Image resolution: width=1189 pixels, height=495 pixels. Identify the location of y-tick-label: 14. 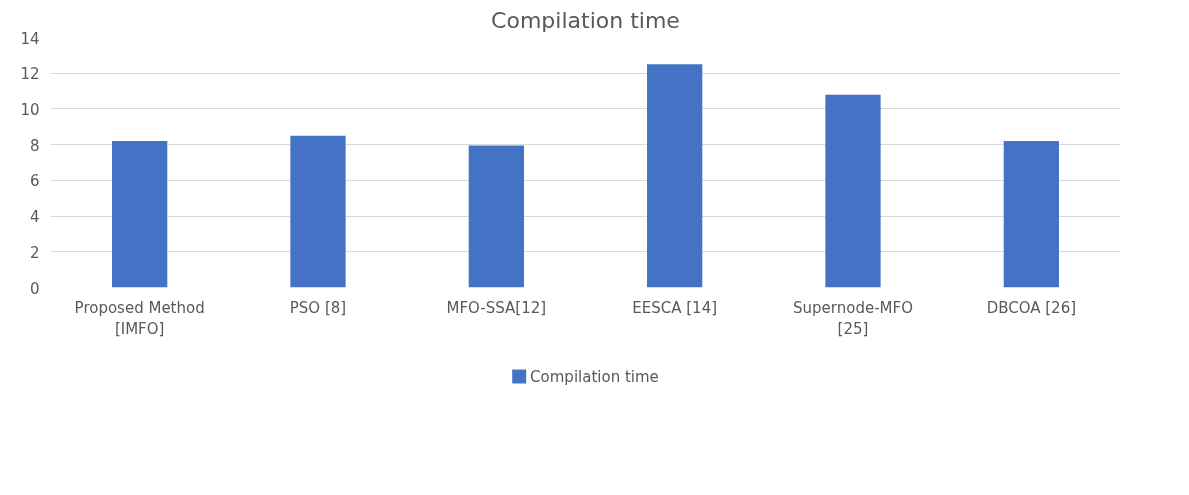
(30, 38).